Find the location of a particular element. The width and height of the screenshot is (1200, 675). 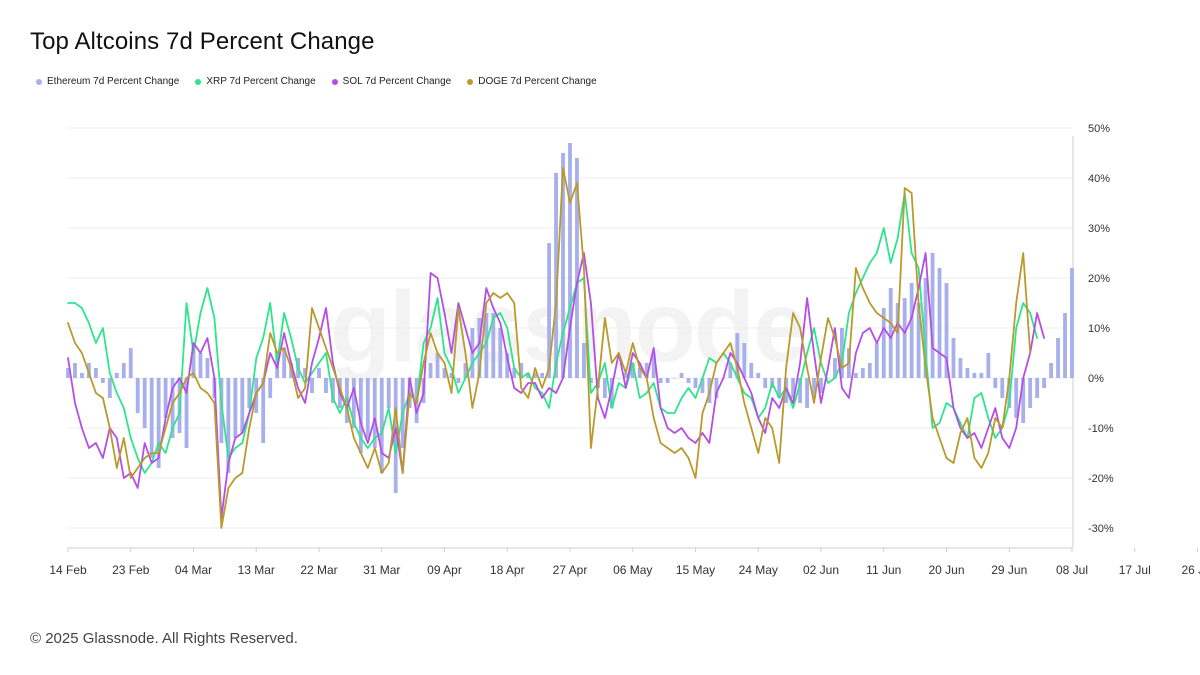

x-tick-label: 23 Feb is located at coordinates (131, 570).